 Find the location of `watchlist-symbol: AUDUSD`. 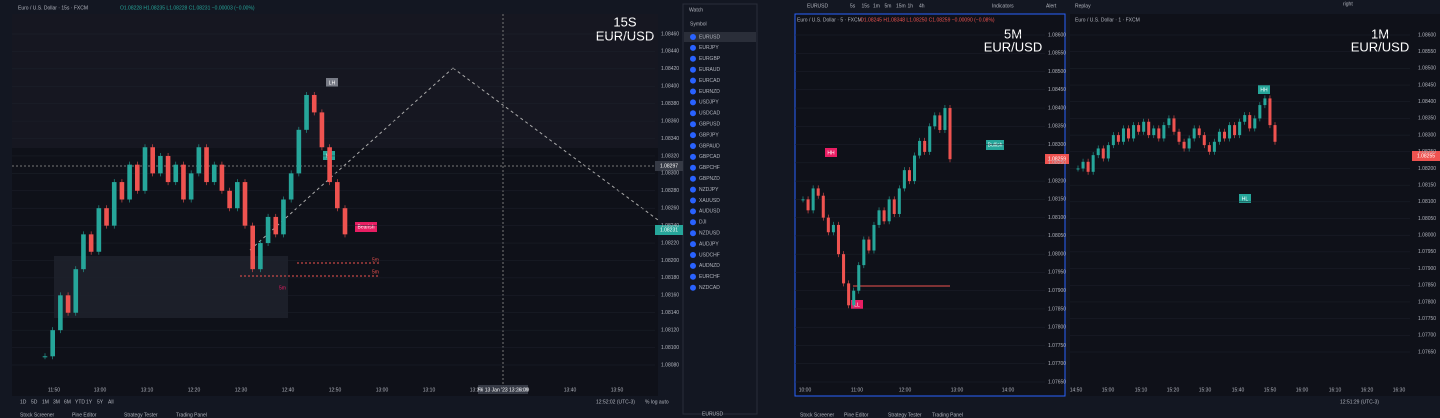

watchlist-symbol: AUDUSD is located at coordinates (710, 212).